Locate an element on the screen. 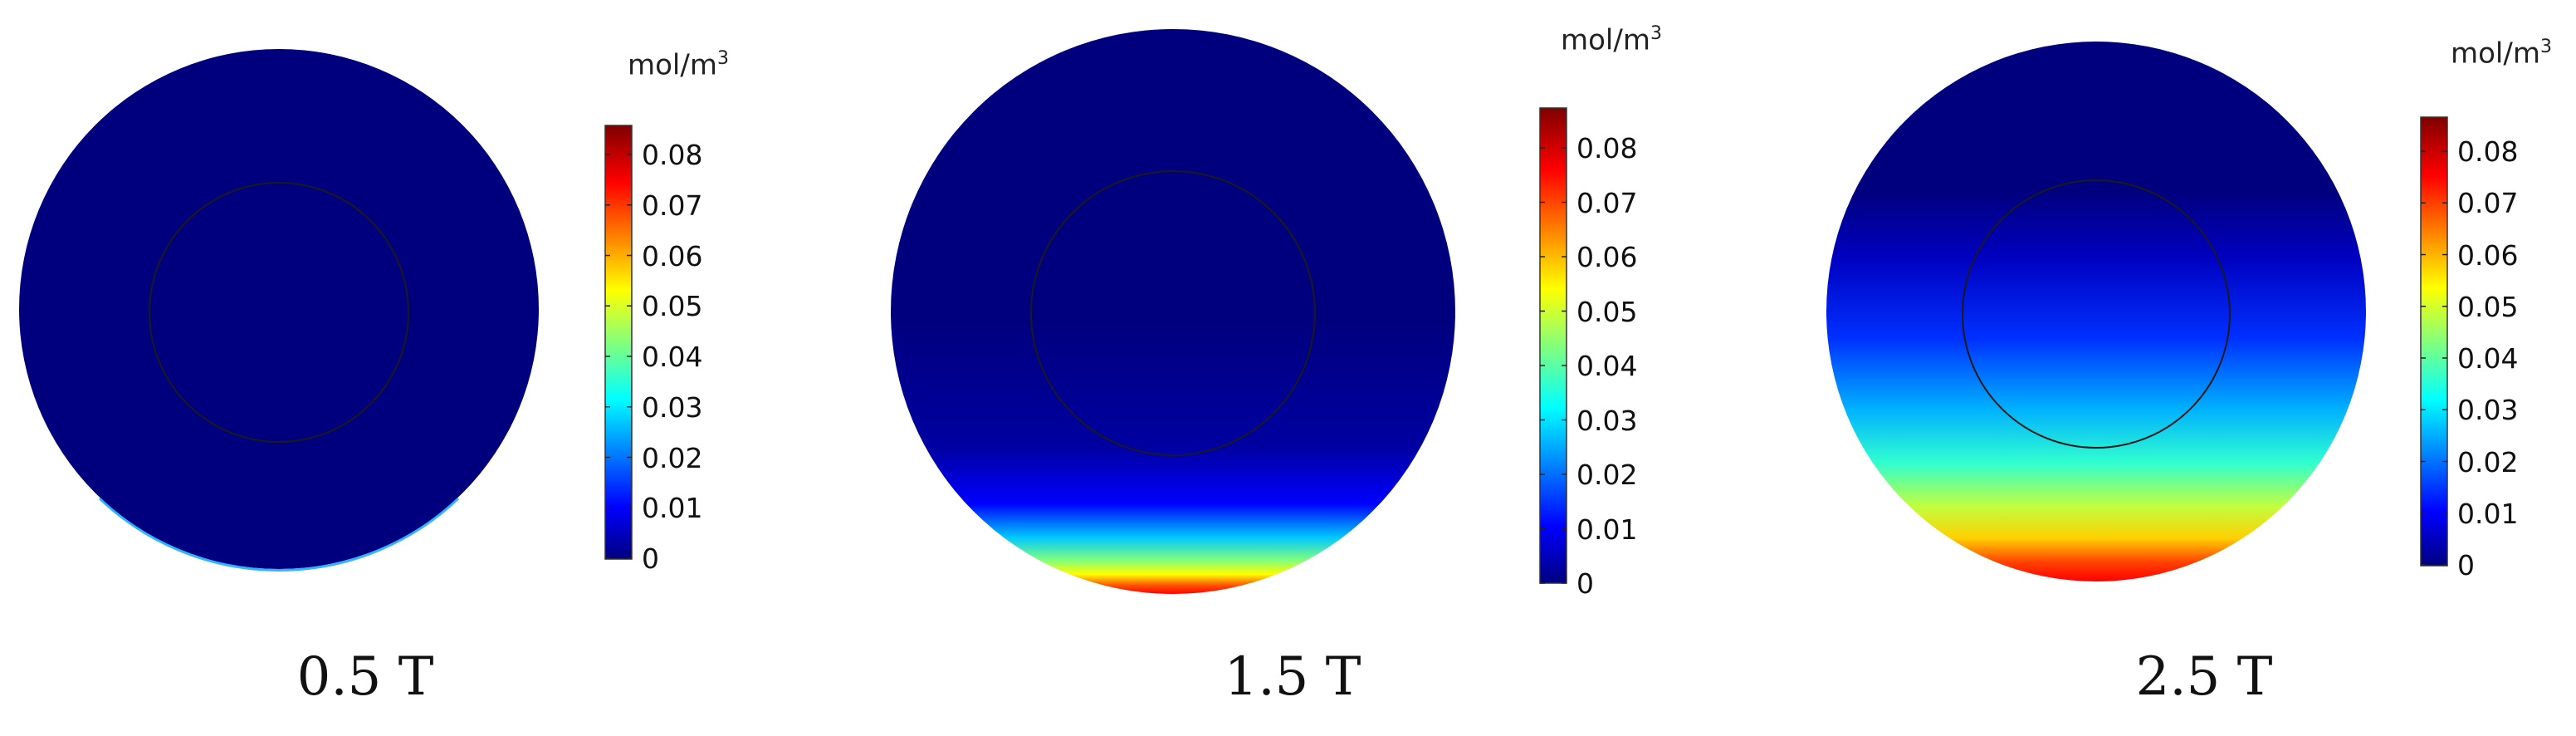 Image resolution: width=2576 pixels, height=736 pixels. colorbar-1-gradient is located at coordinates (618, 342).